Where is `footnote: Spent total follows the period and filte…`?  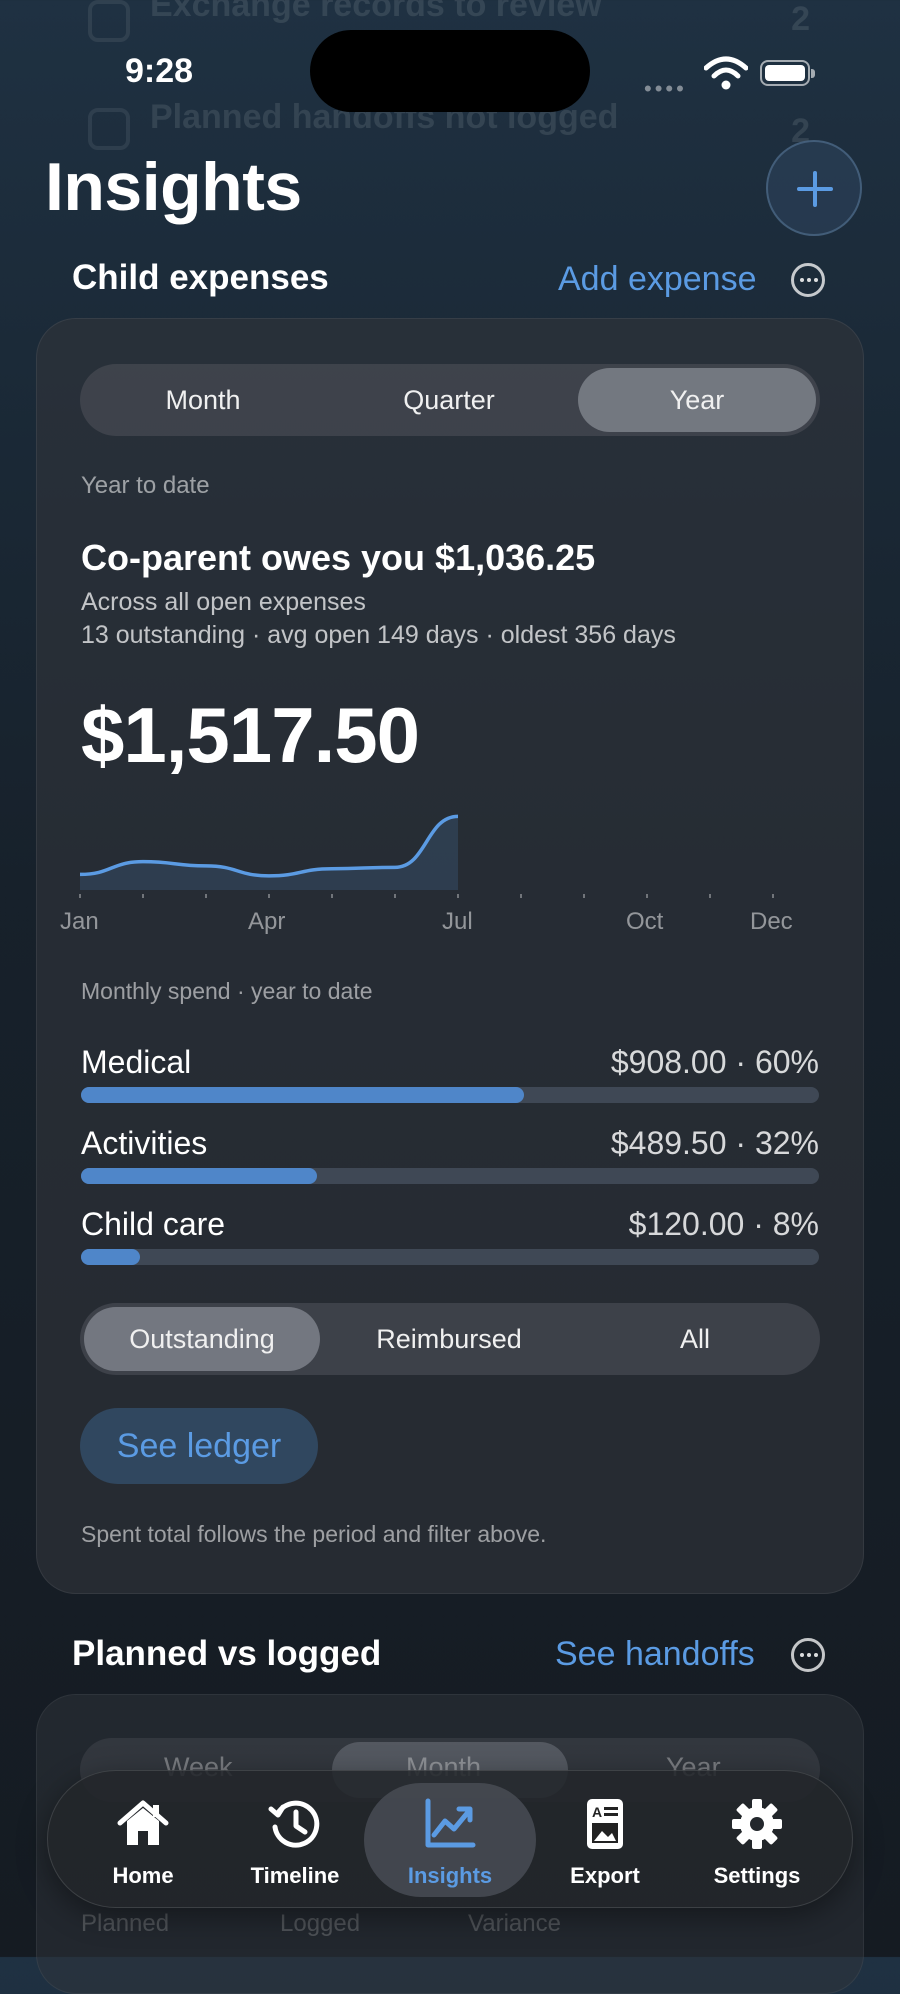
footnote: Spent total follows the period and filte… is located at coordinates (314, 1534).